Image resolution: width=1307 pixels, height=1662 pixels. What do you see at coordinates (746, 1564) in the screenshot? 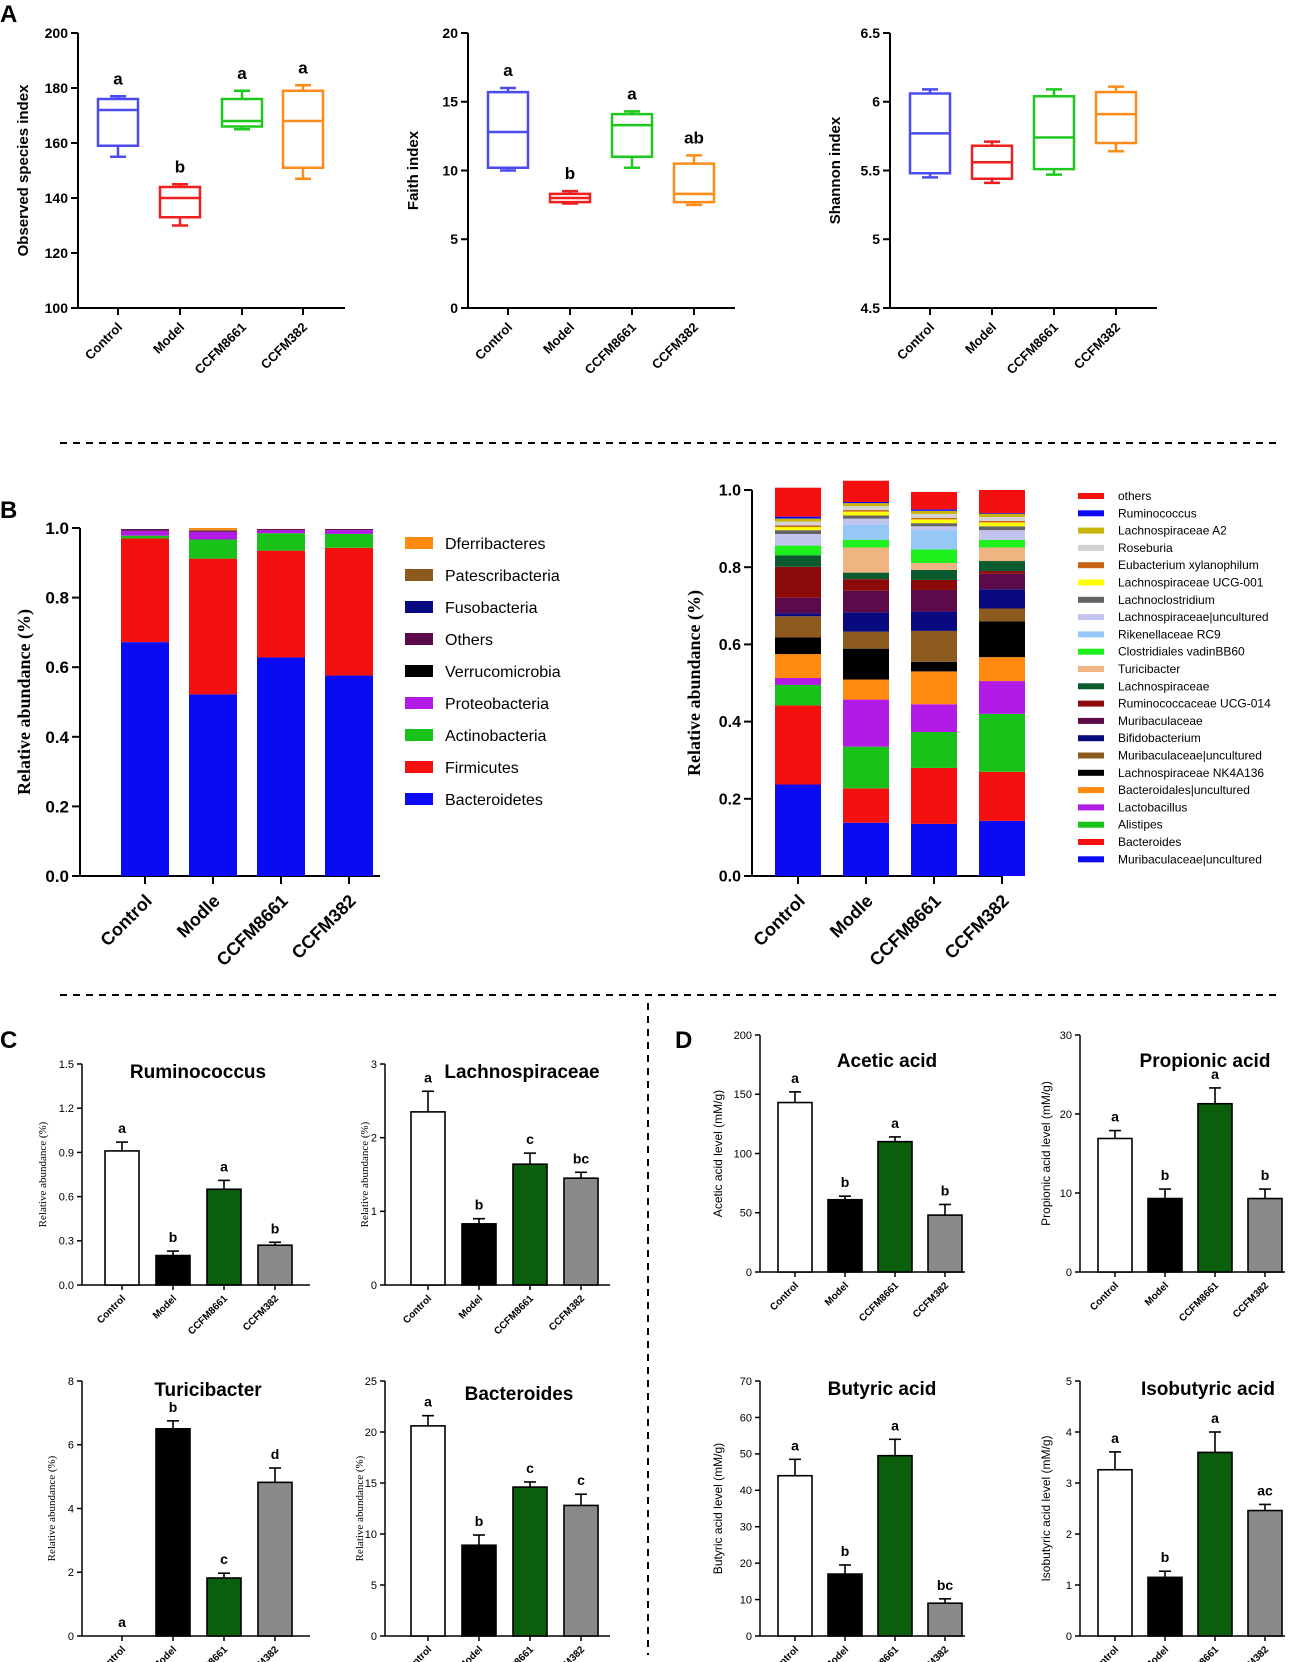
I see `chart-d3-ytick-label-2: 20` at bounding box center [746, 1564].